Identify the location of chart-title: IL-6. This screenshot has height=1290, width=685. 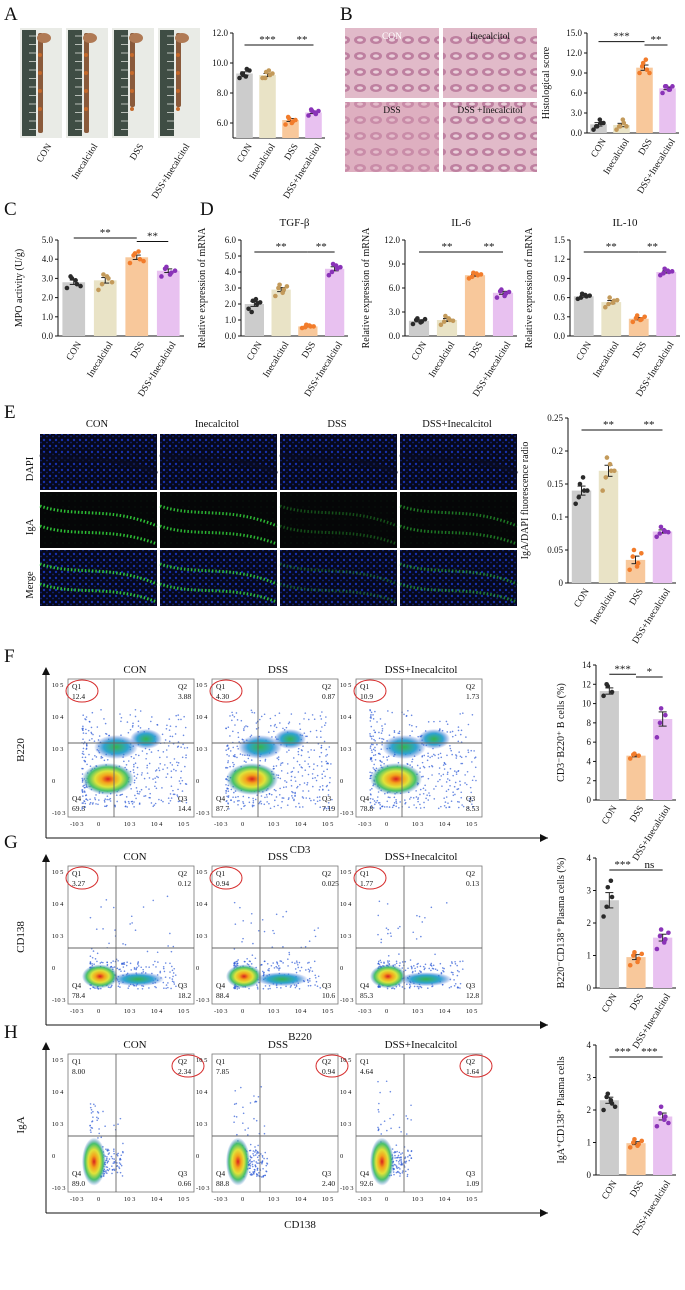
(461, 223).